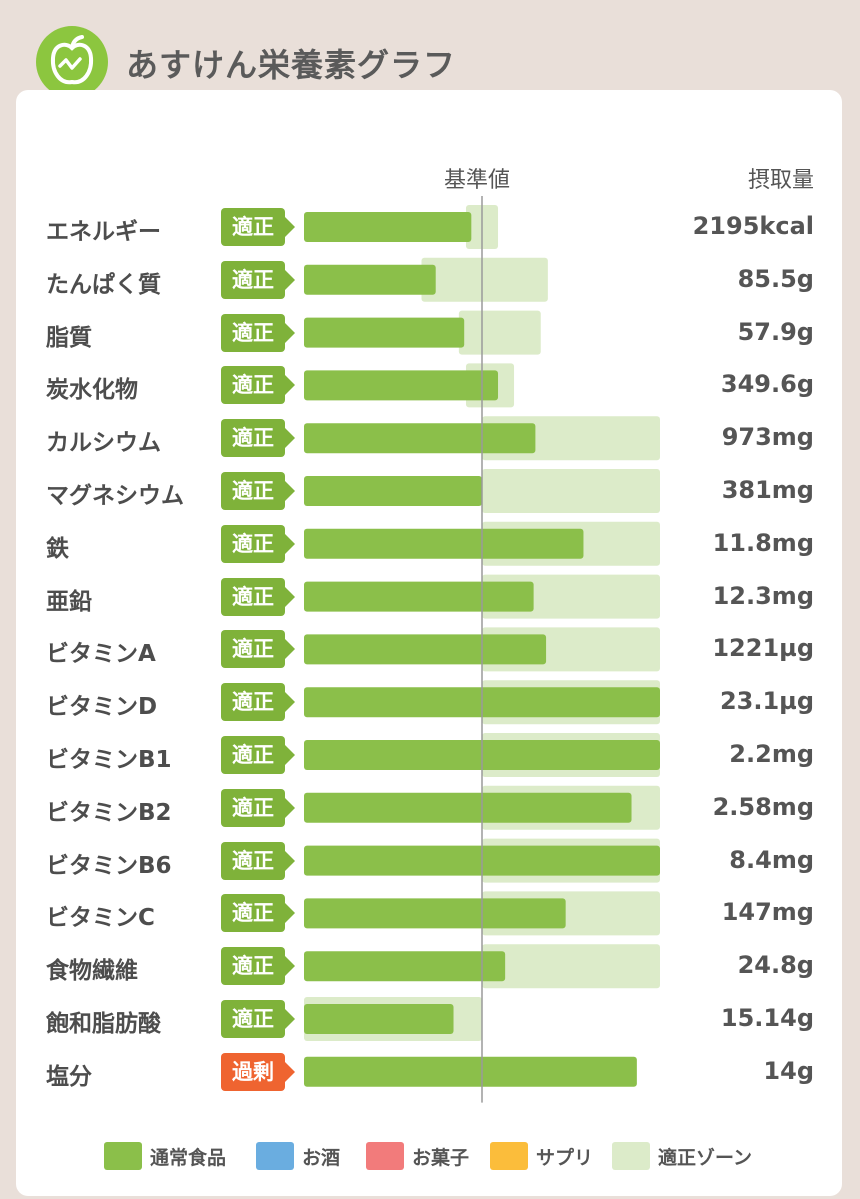 The height and width of the screenshot is (1199, 860). What do you see at coordinates (753, 226) in the screenshot?
I see `intake-value: 2195kcal` at bounding box center [753, 226].